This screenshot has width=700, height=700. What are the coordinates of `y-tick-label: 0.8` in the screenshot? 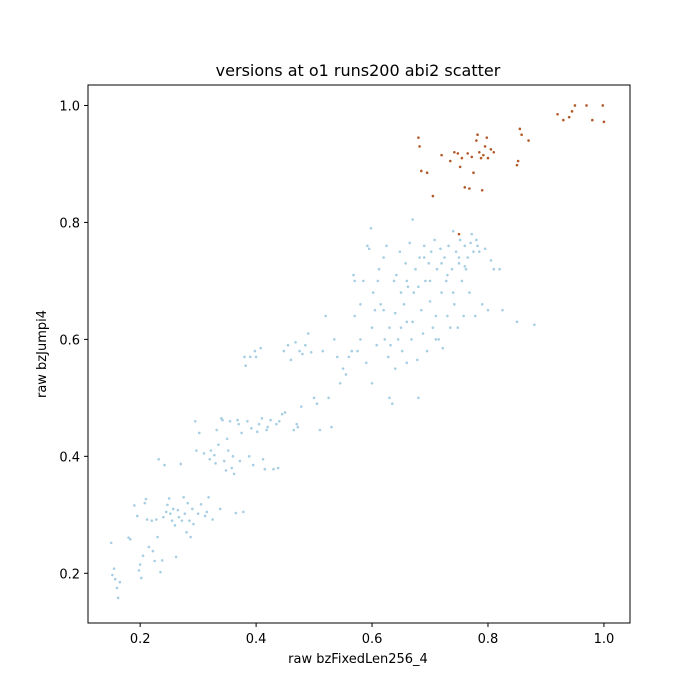 It's located at (69, 223).